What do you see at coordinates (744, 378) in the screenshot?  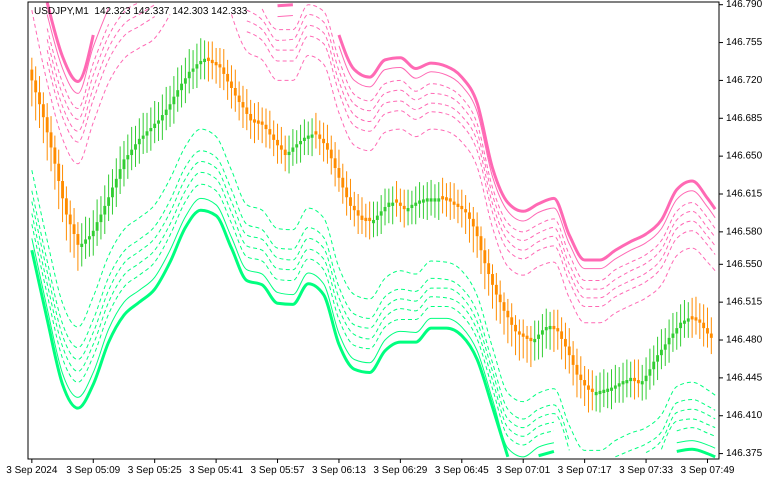 I see `y-tick-label: 146.445` at bounding box center [744, 378].